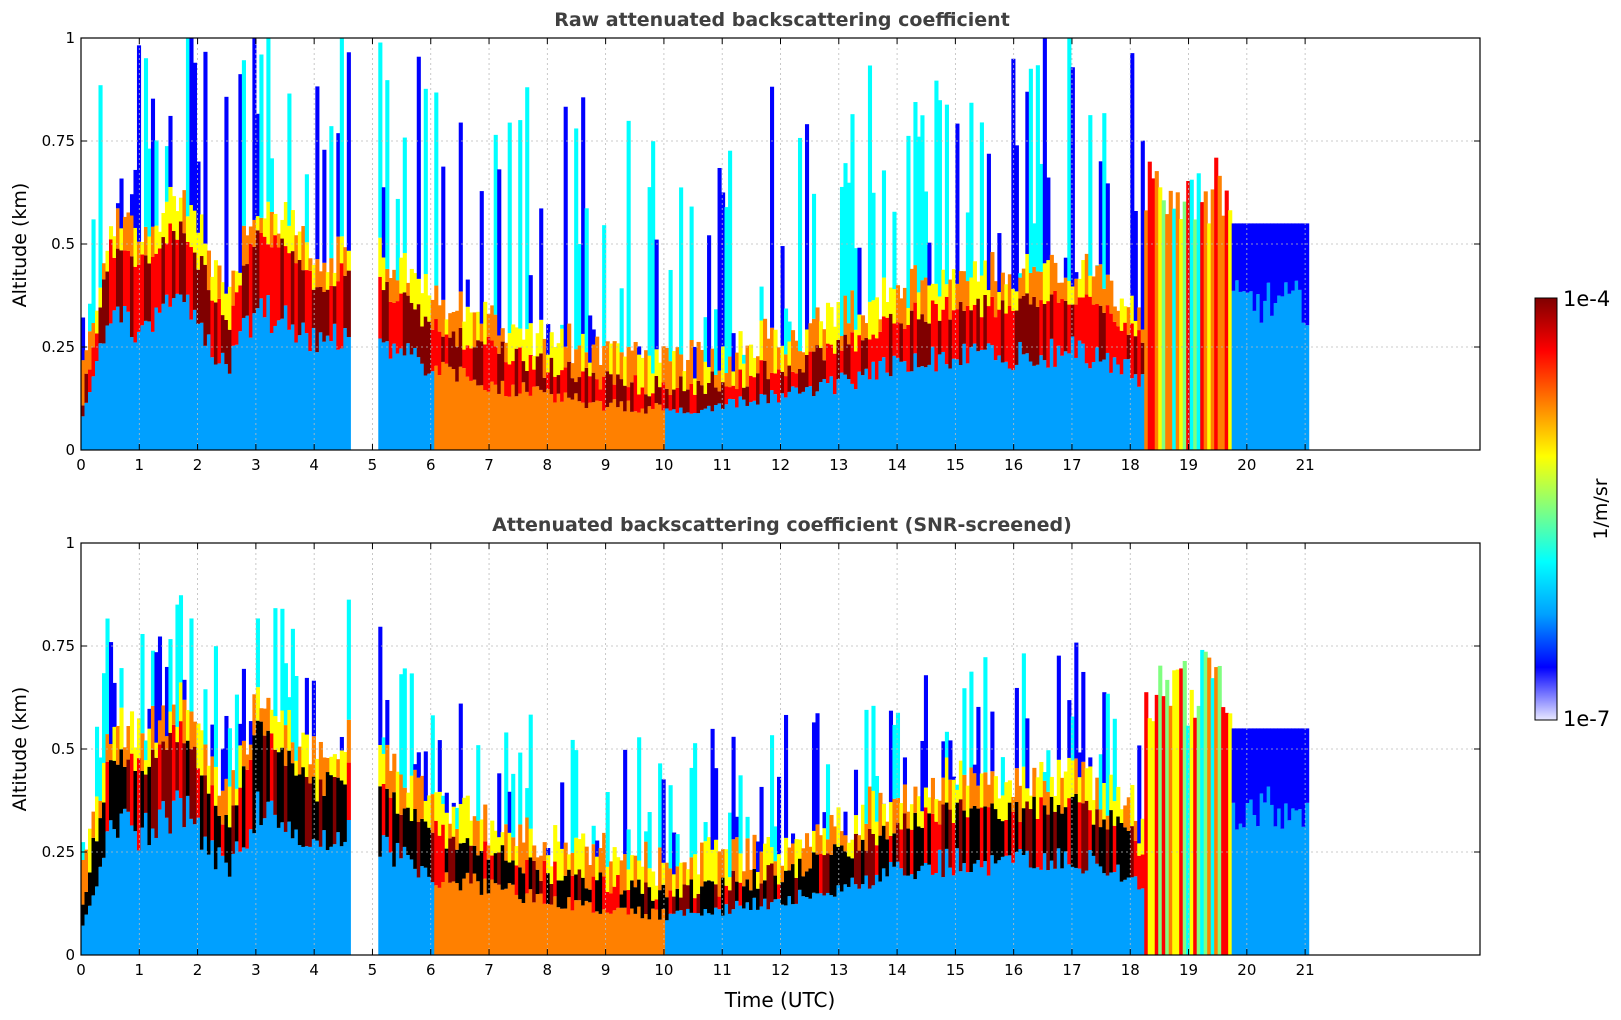 The height and width of the screenshot is (1020, 1621). What do you see at coordinates (1586, 299) in the screenshot?
I see `colorbar-max-label: 1e-4` at bounding box center [1586, 299].